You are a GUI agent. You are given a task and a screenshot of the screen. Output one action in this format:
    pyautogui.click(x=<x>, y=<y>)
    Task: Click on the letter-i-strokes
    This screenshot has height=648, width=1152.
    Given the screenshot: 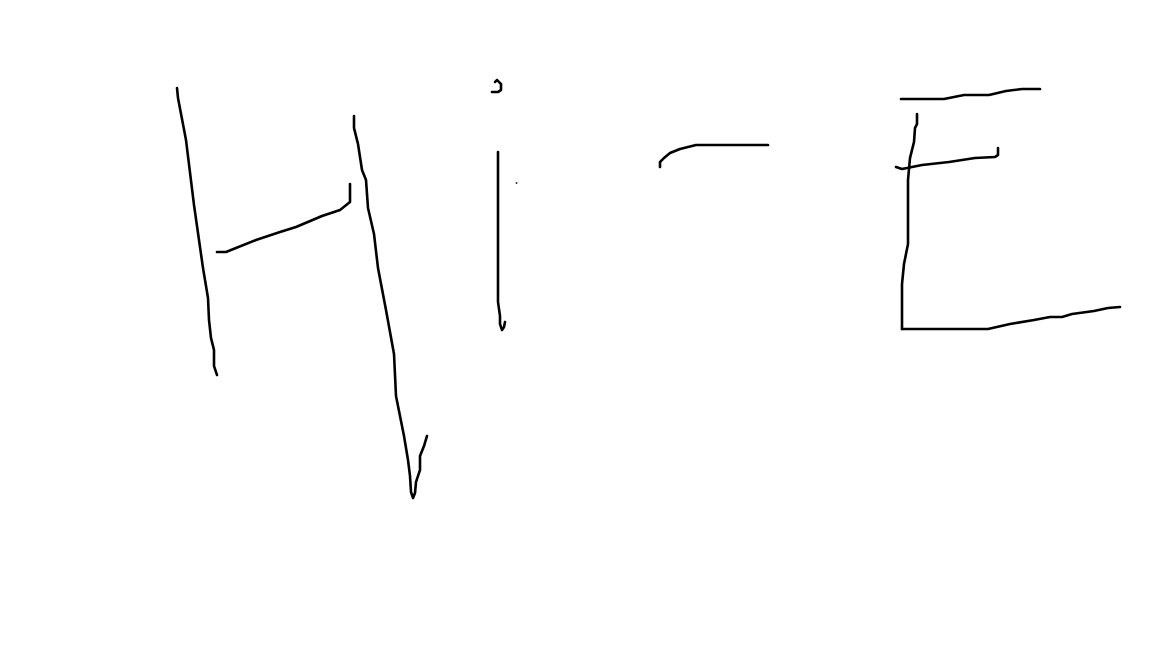 What is the action you would take?
    pyautogui.click(x=504, y=205)
    